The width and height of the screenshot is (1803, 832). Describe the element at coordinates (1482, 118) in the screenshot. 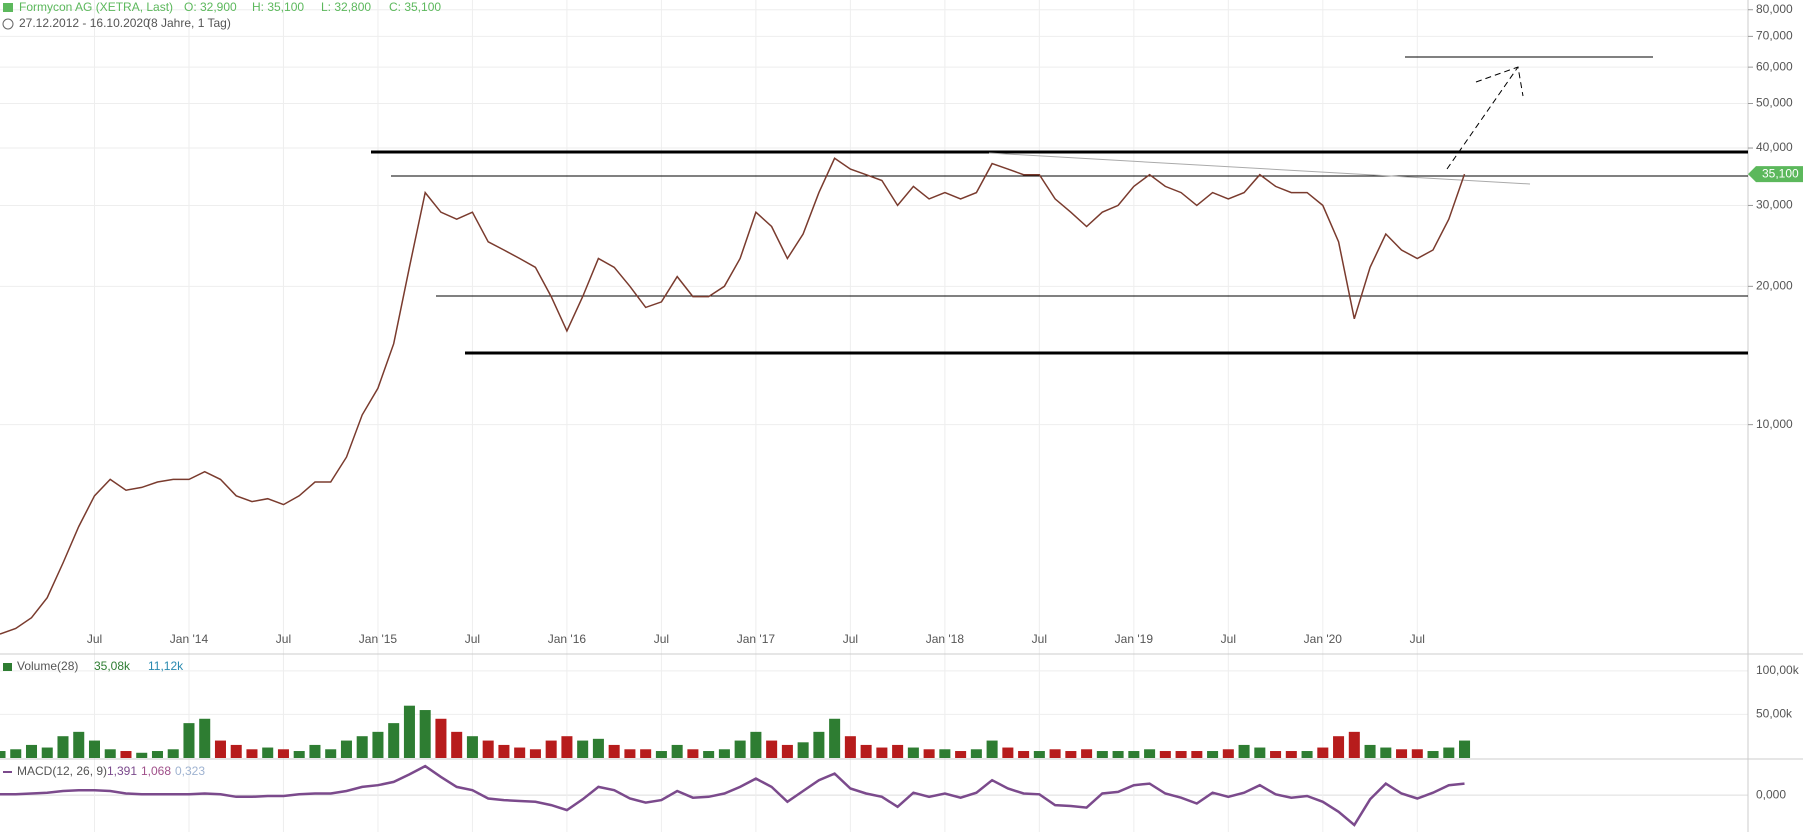

I see `arrow` at that location.